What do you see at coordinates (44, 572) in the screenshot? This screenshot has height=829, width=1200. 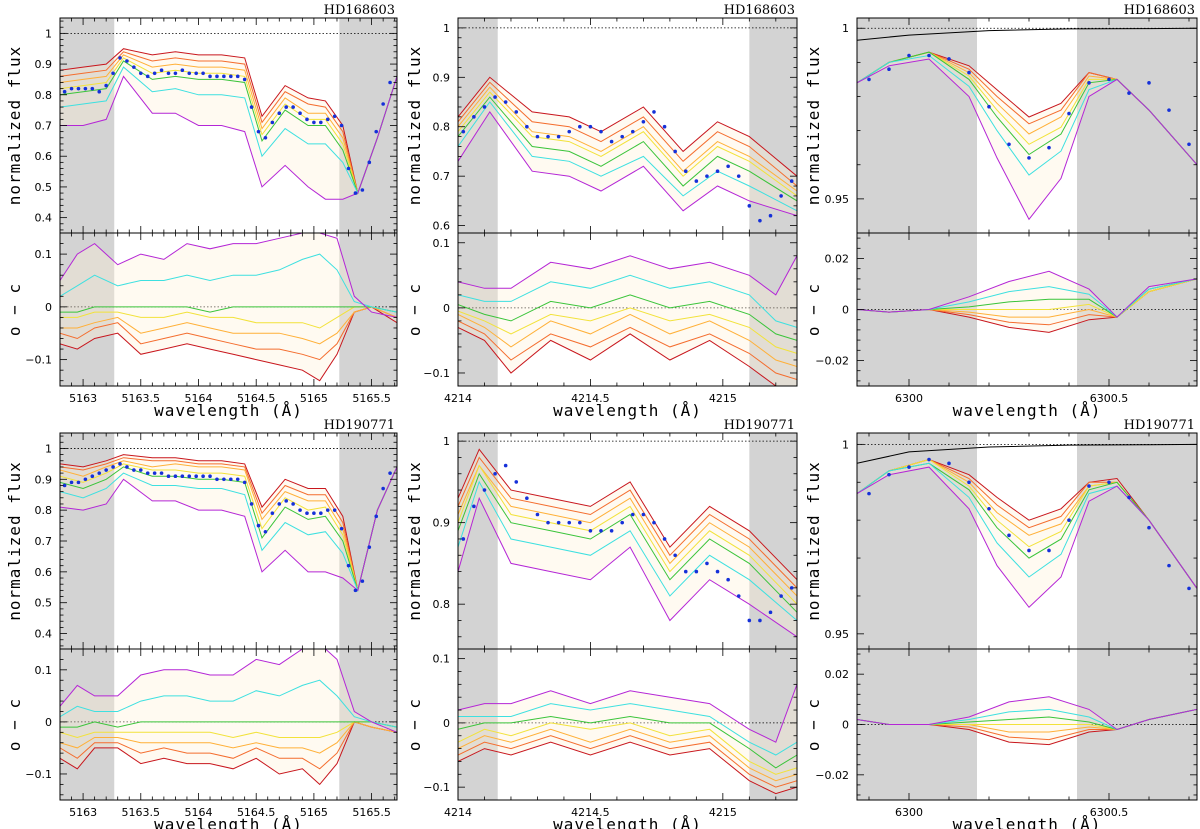 I see `y-tick-label: 0.6` at bounding box center [44, 572].